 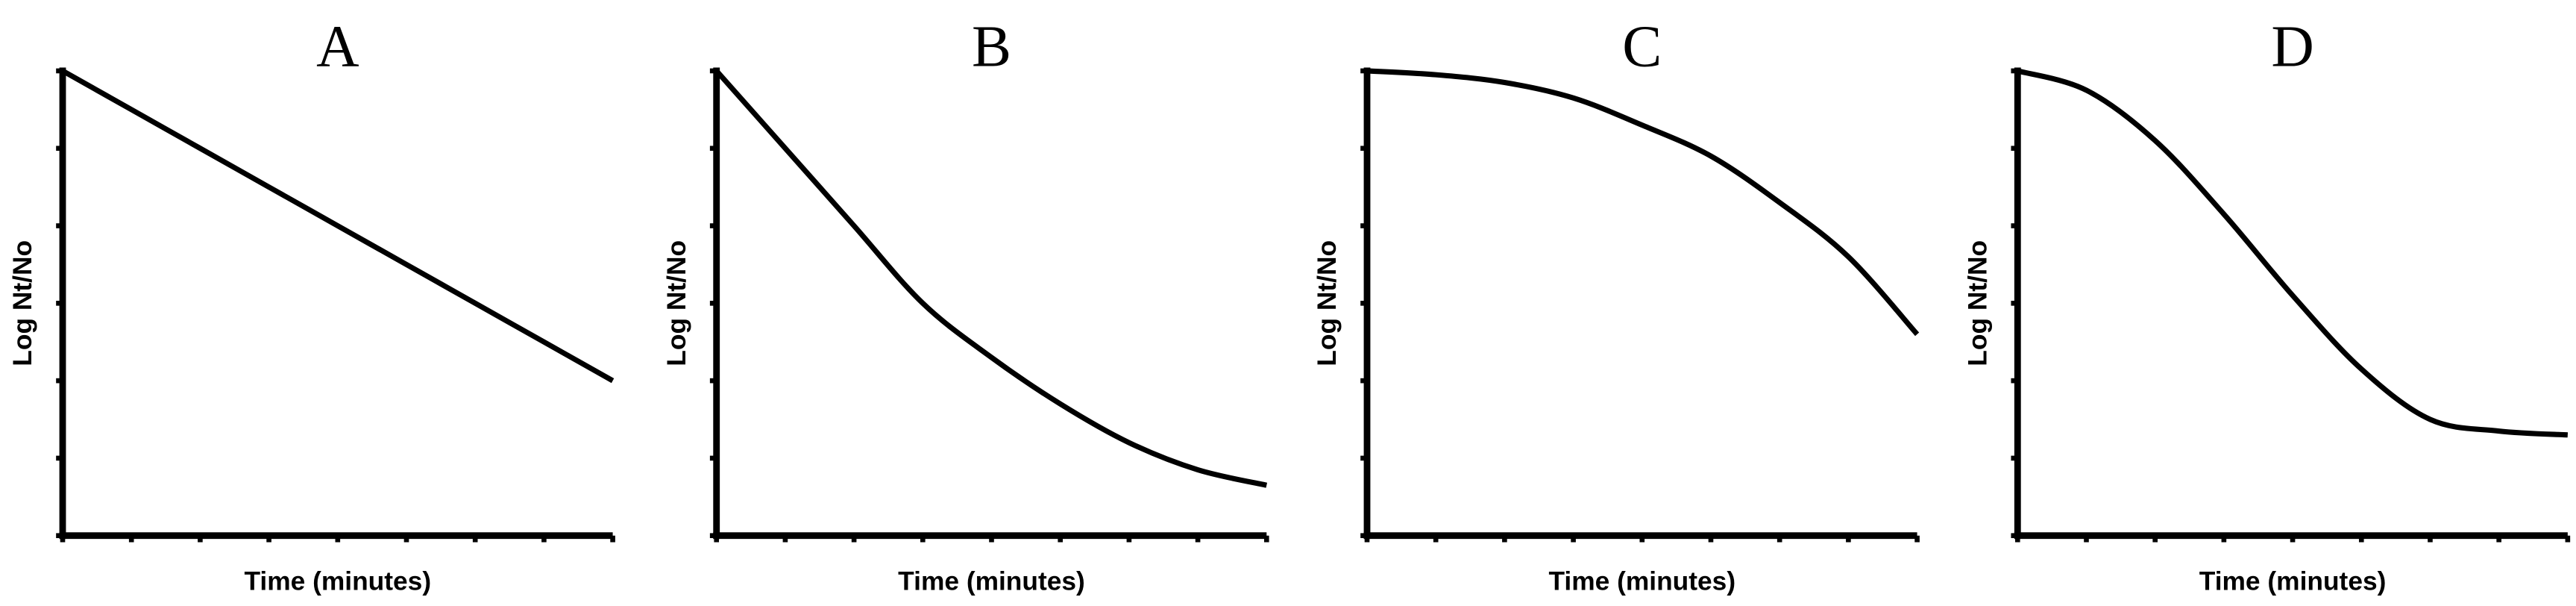 What do you see at coordinates (991, 46) in the screenshot?
I see `panel-title: B` at bounding box center [991, 46].